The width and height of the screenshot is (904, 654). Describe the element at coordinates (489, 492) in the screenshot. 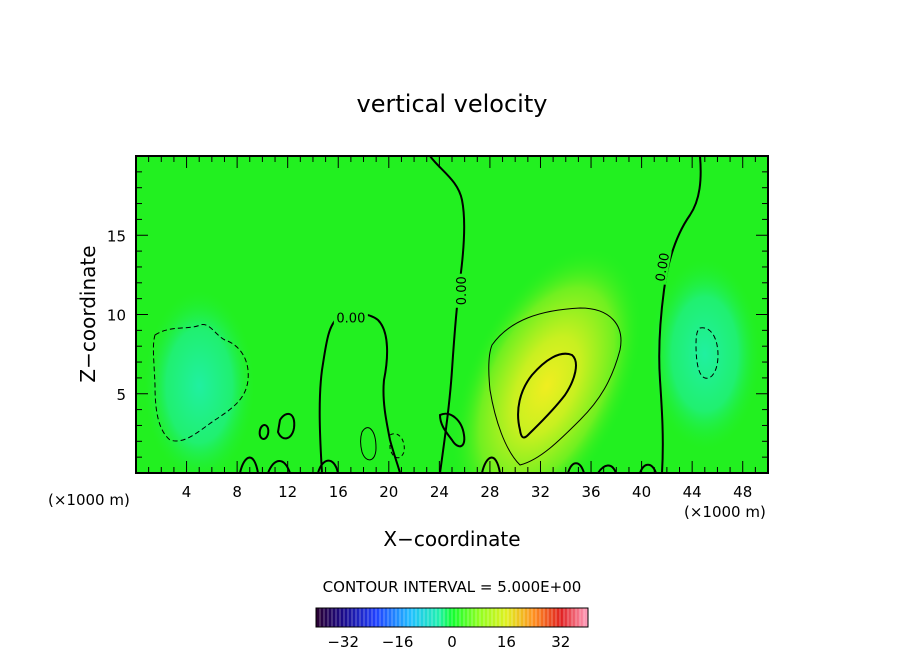

I see `x-tick-label: 28` at that location.